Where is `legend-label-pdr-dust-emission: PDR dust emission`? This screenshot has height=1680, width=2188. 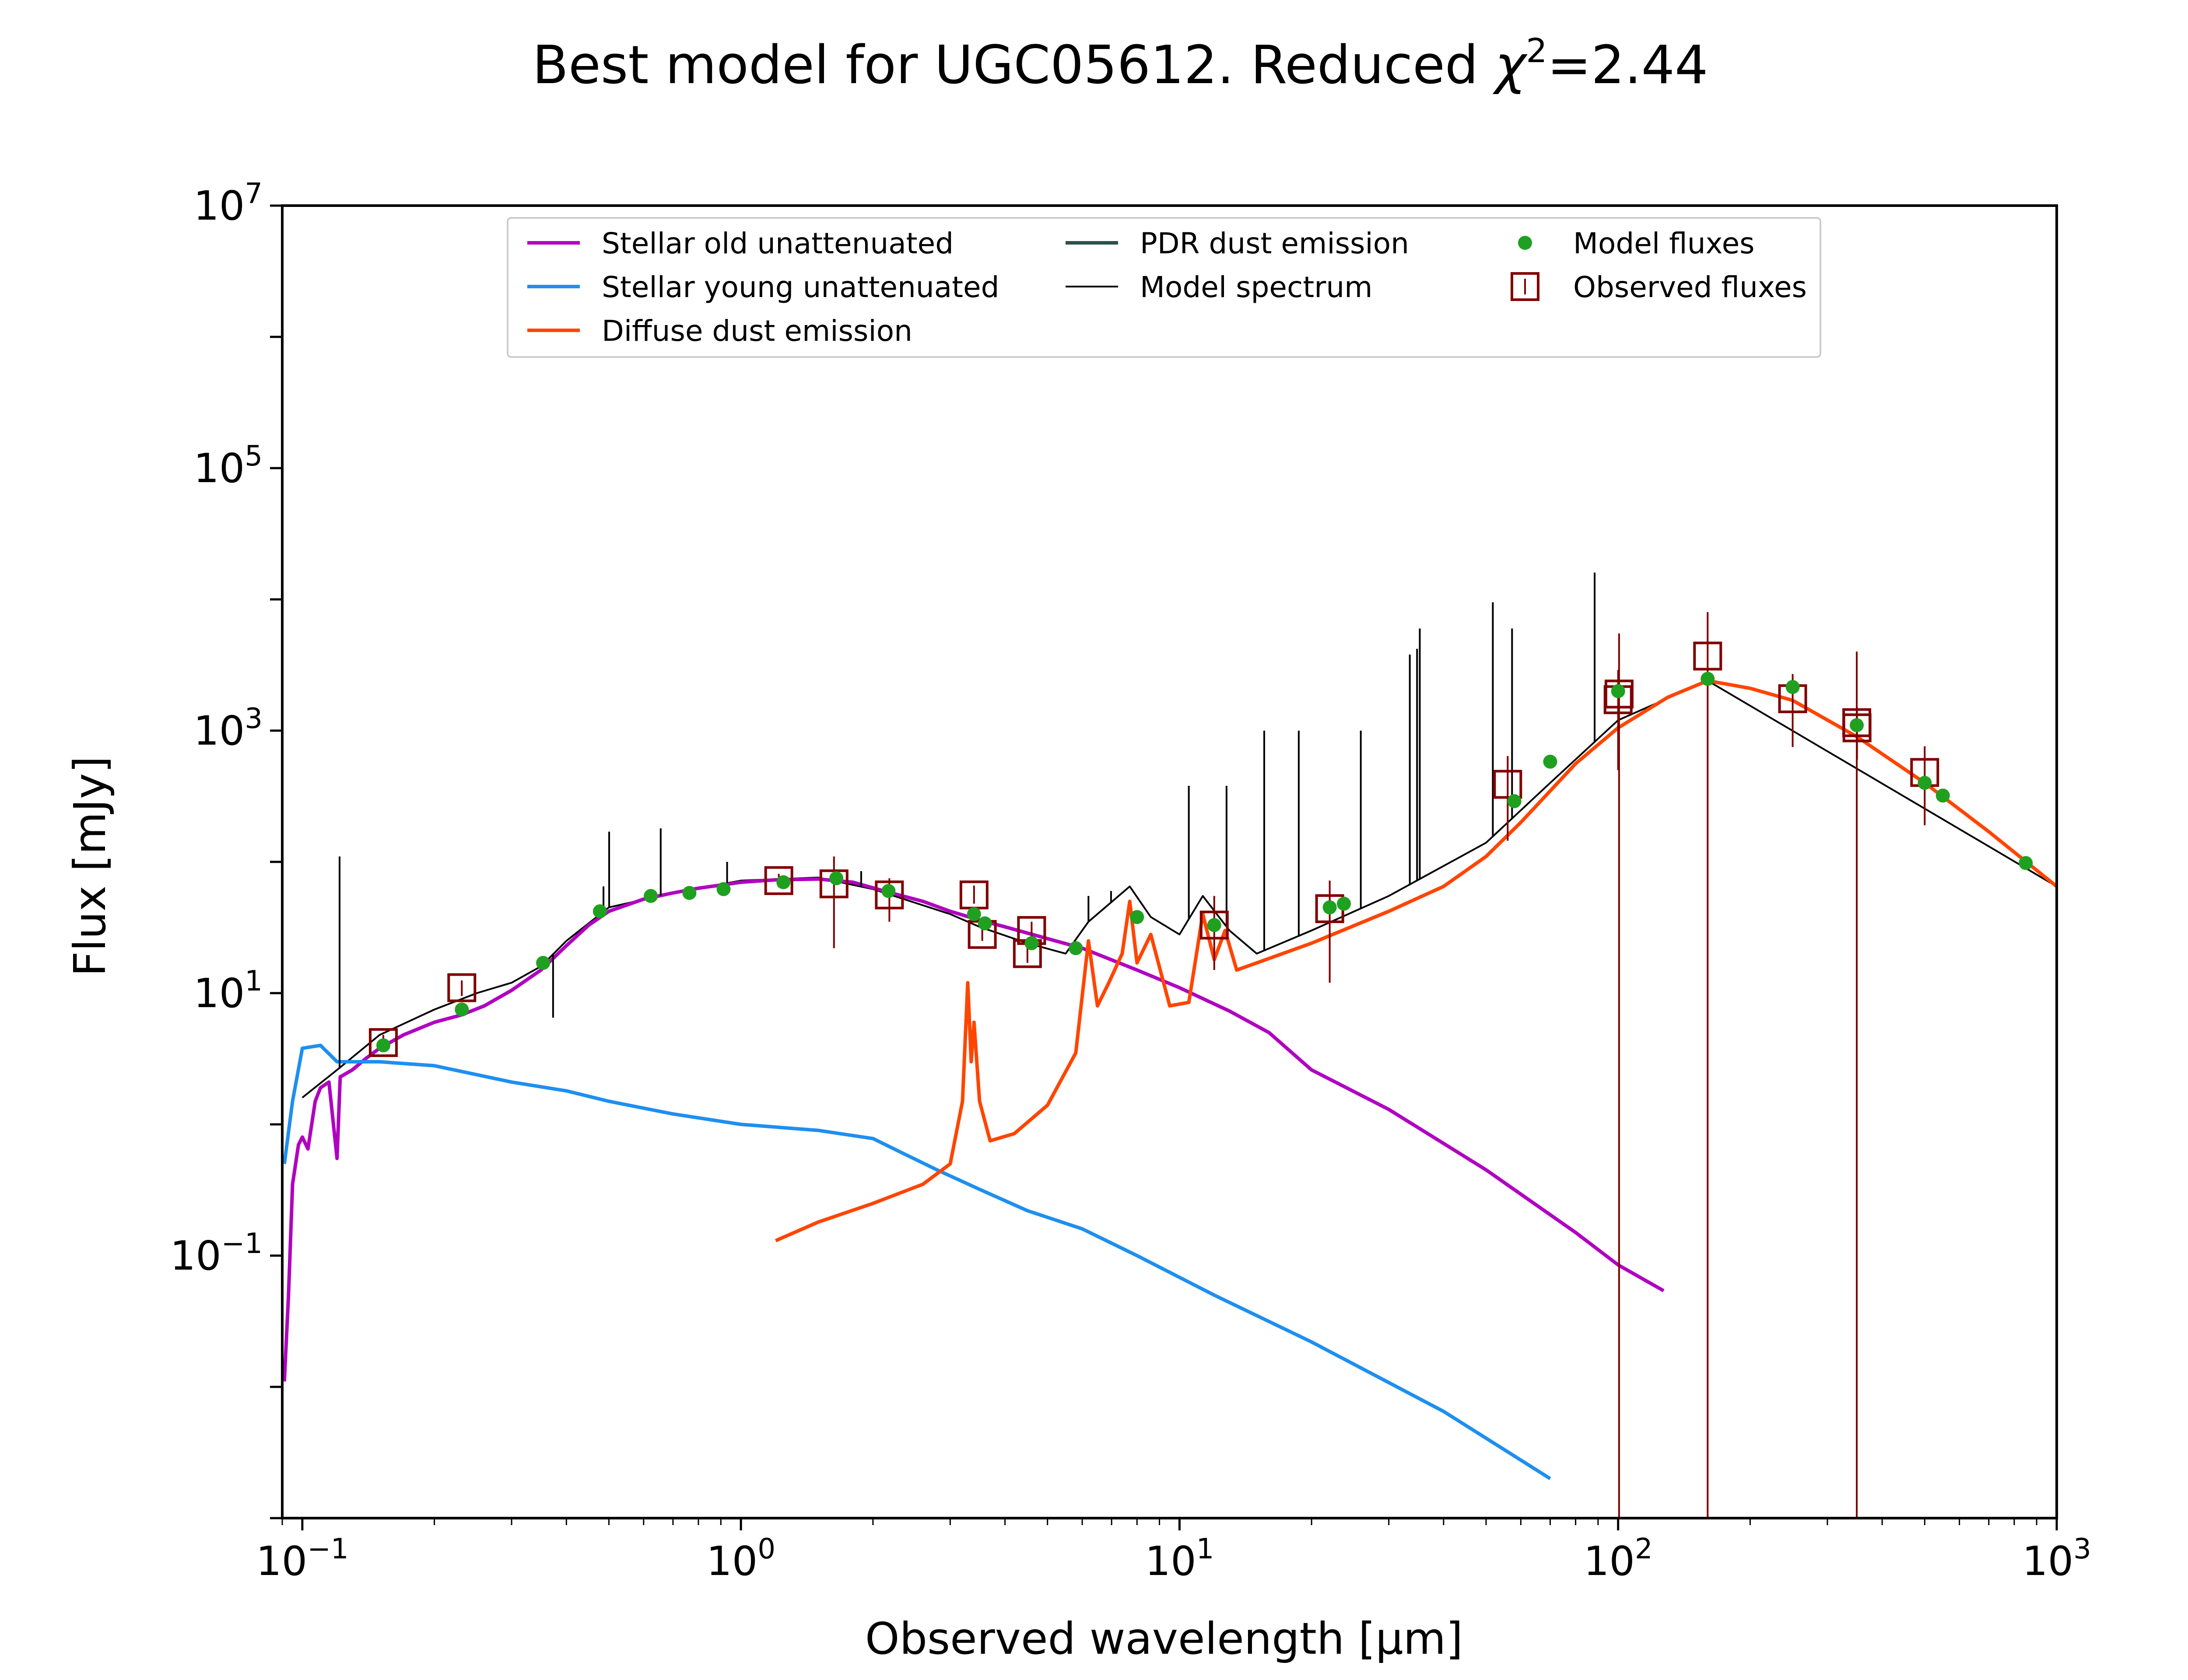 legend-label-pdr-dust-emission: PDR dust emission is located at coordinates (1274, 243).